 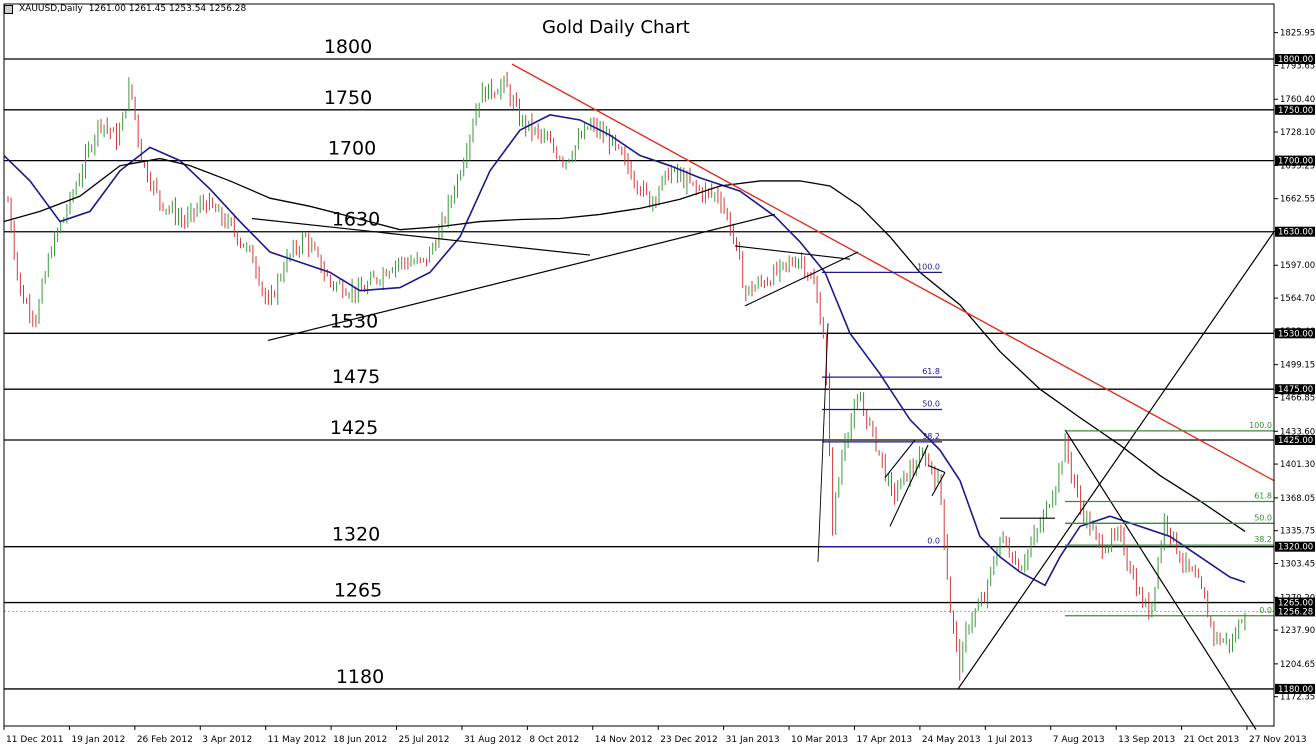 I want to click on fib1-label-38.2: 38.2, so click(x=931, y=436).